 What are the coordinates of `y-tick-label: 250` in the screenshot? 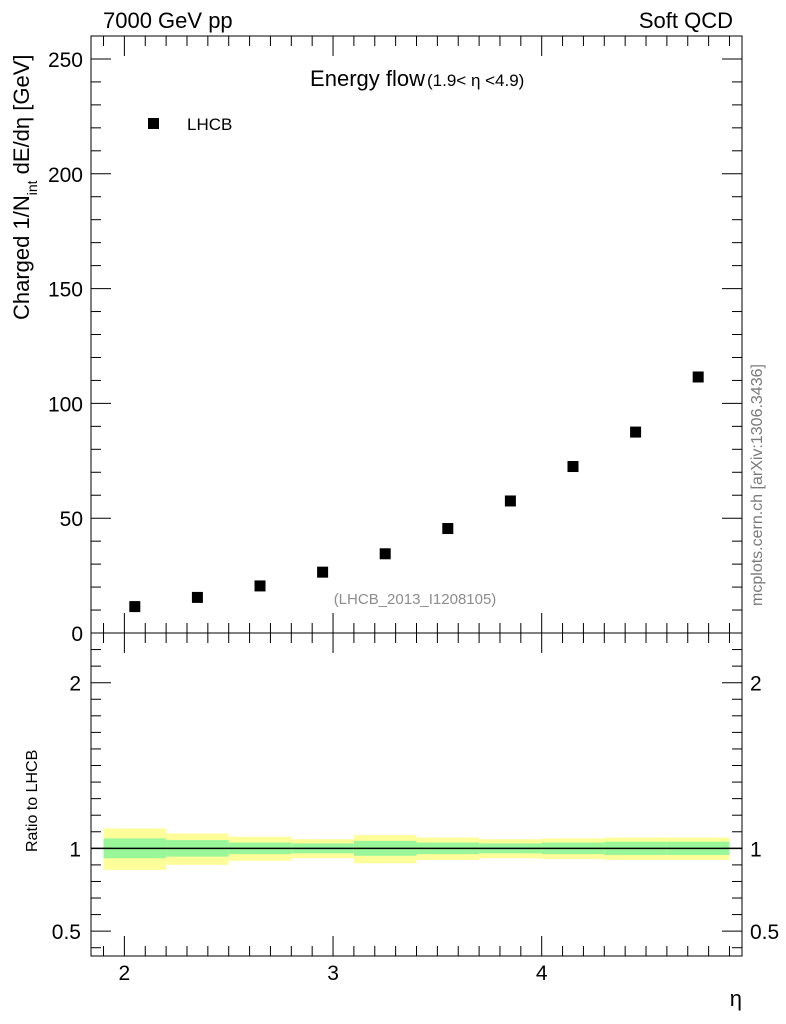 It's located at (65, 60).